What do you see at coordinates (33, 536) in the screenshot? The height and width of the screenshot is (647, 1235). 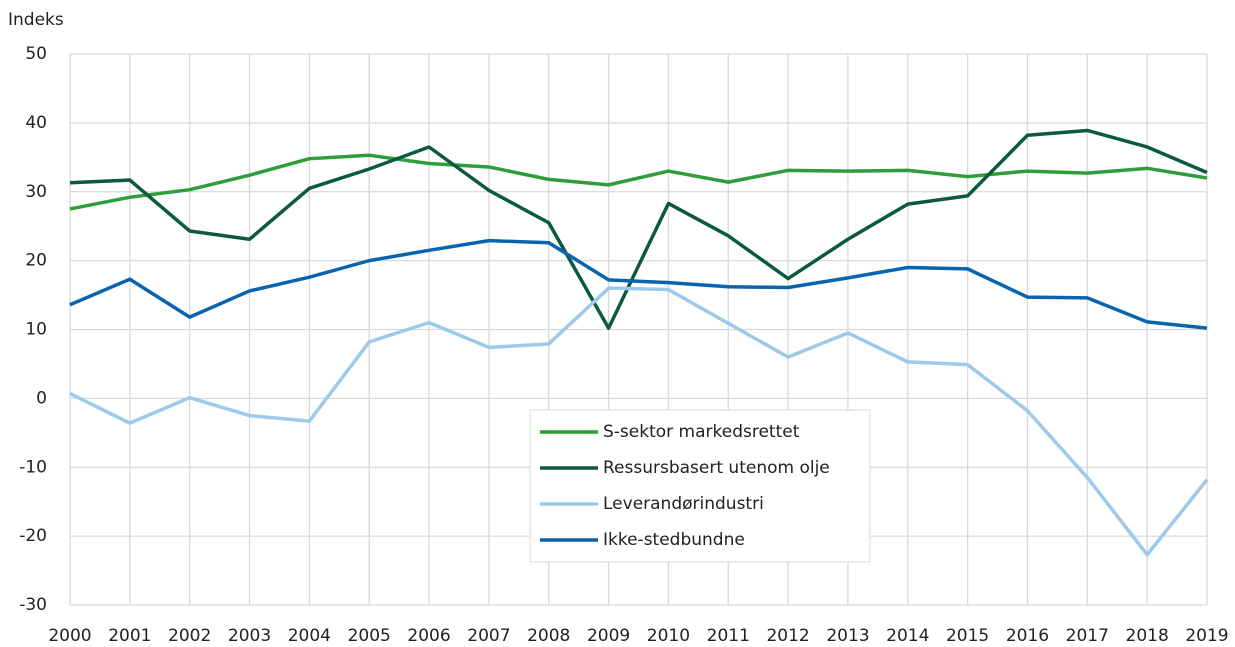 I see `y-tick-label: -20` at bounding box center [33, 536].